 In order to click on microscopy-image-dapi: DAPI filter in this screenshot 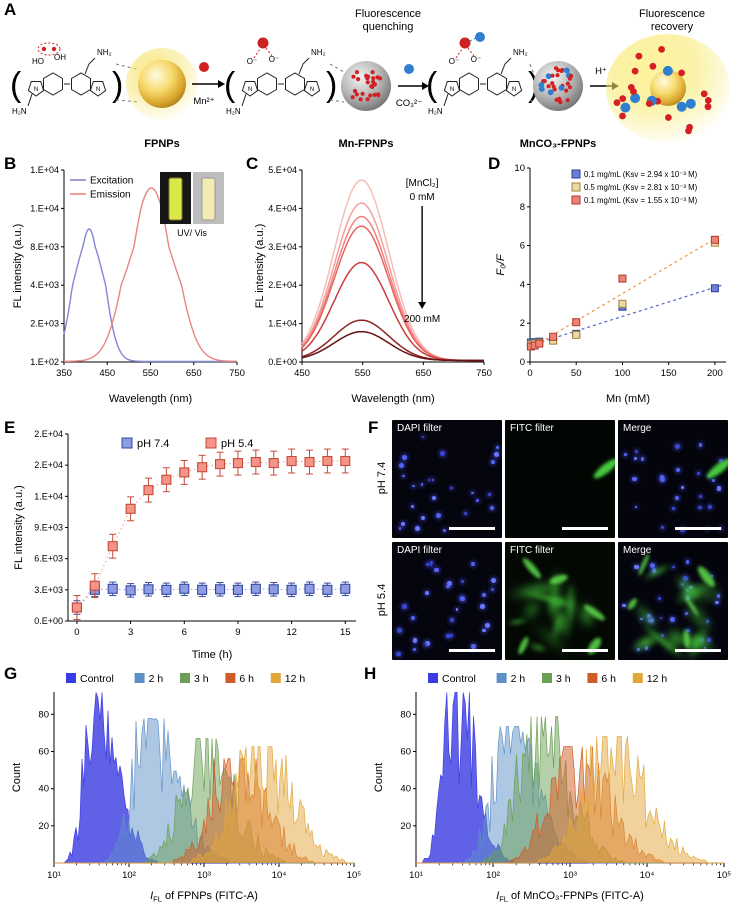, I will do `click(447, 479)`.